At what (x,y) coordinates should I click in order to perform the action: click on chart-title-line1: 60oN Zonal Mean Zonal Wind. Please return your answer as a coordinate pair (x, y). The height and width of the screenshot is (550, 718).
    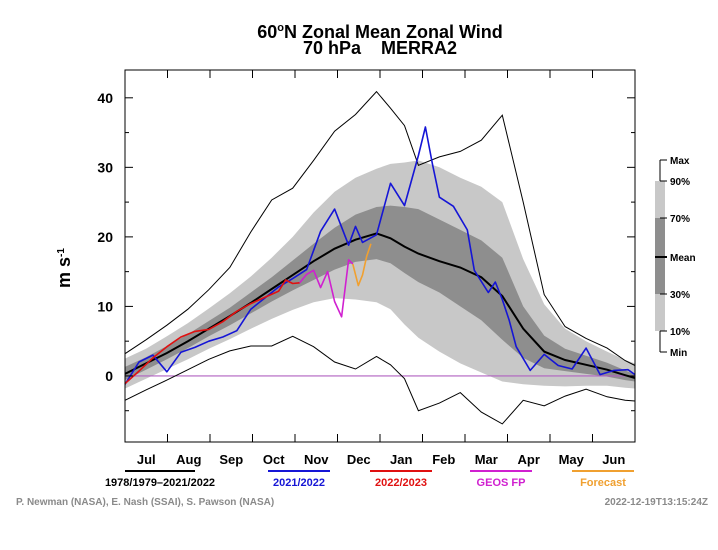
    Looking at the image, I should click on (380, 32).